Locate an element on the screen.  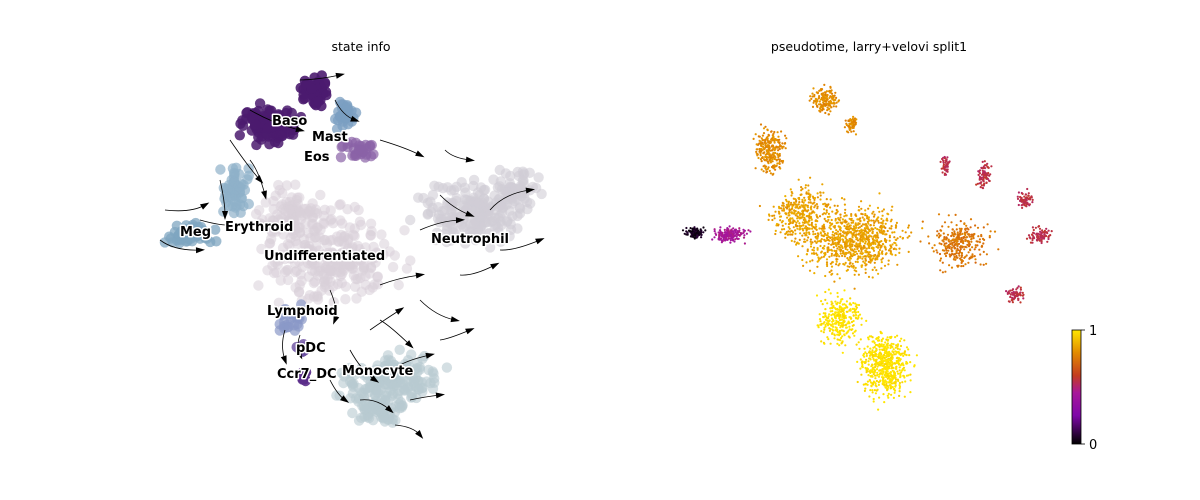
streamline is located at coordinates (180, 245).